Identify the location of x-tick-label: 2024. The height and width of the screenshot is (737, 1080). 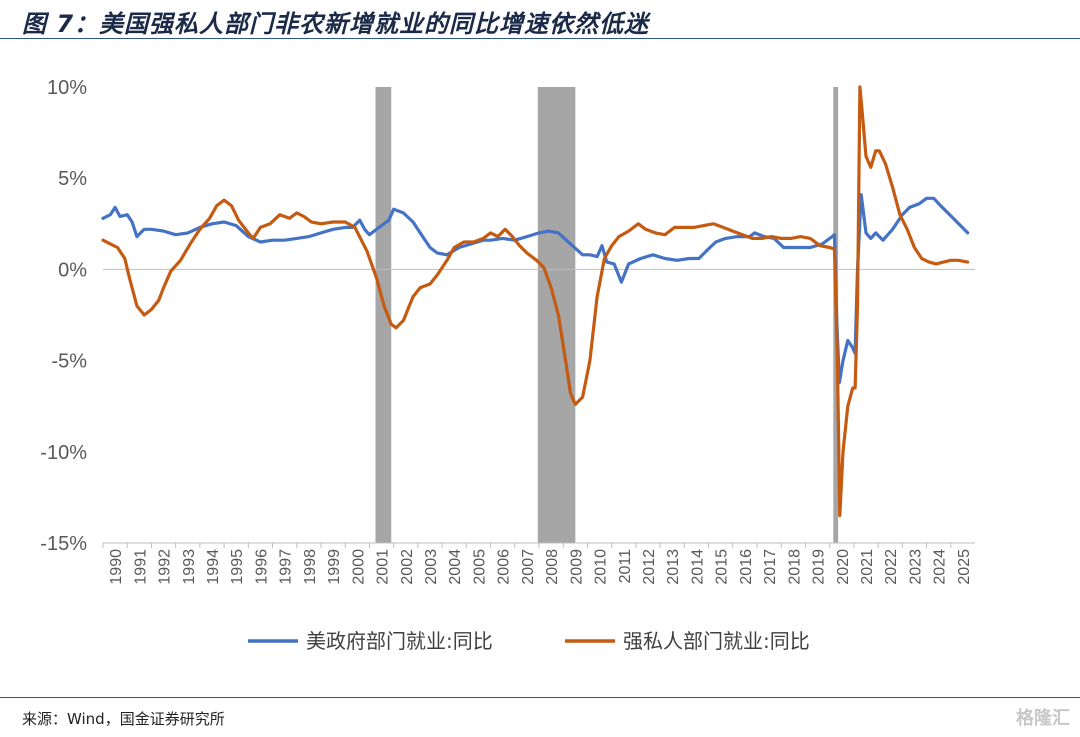
(940, 567).